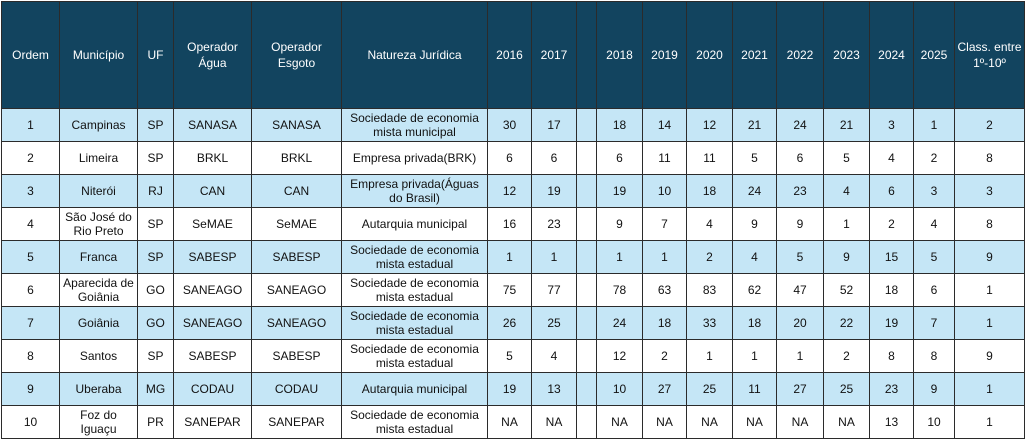  Describe the element at coordinates (709, 257) in the screenshot. I see `cell-2020: 2` at that location.